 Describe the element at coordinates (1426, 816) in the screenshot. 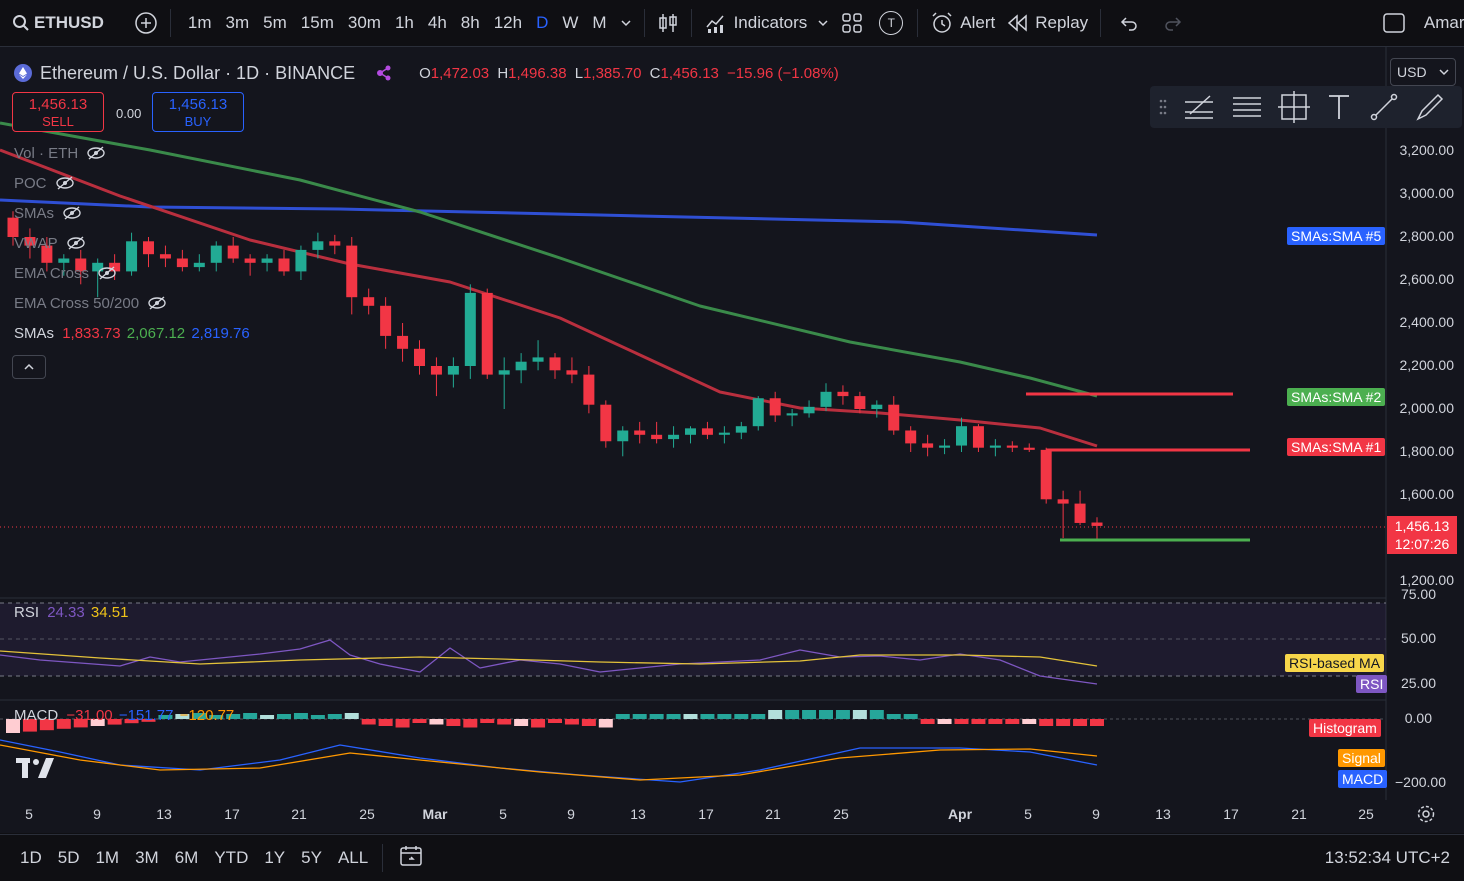

I see `chart-settings-button` at that location.